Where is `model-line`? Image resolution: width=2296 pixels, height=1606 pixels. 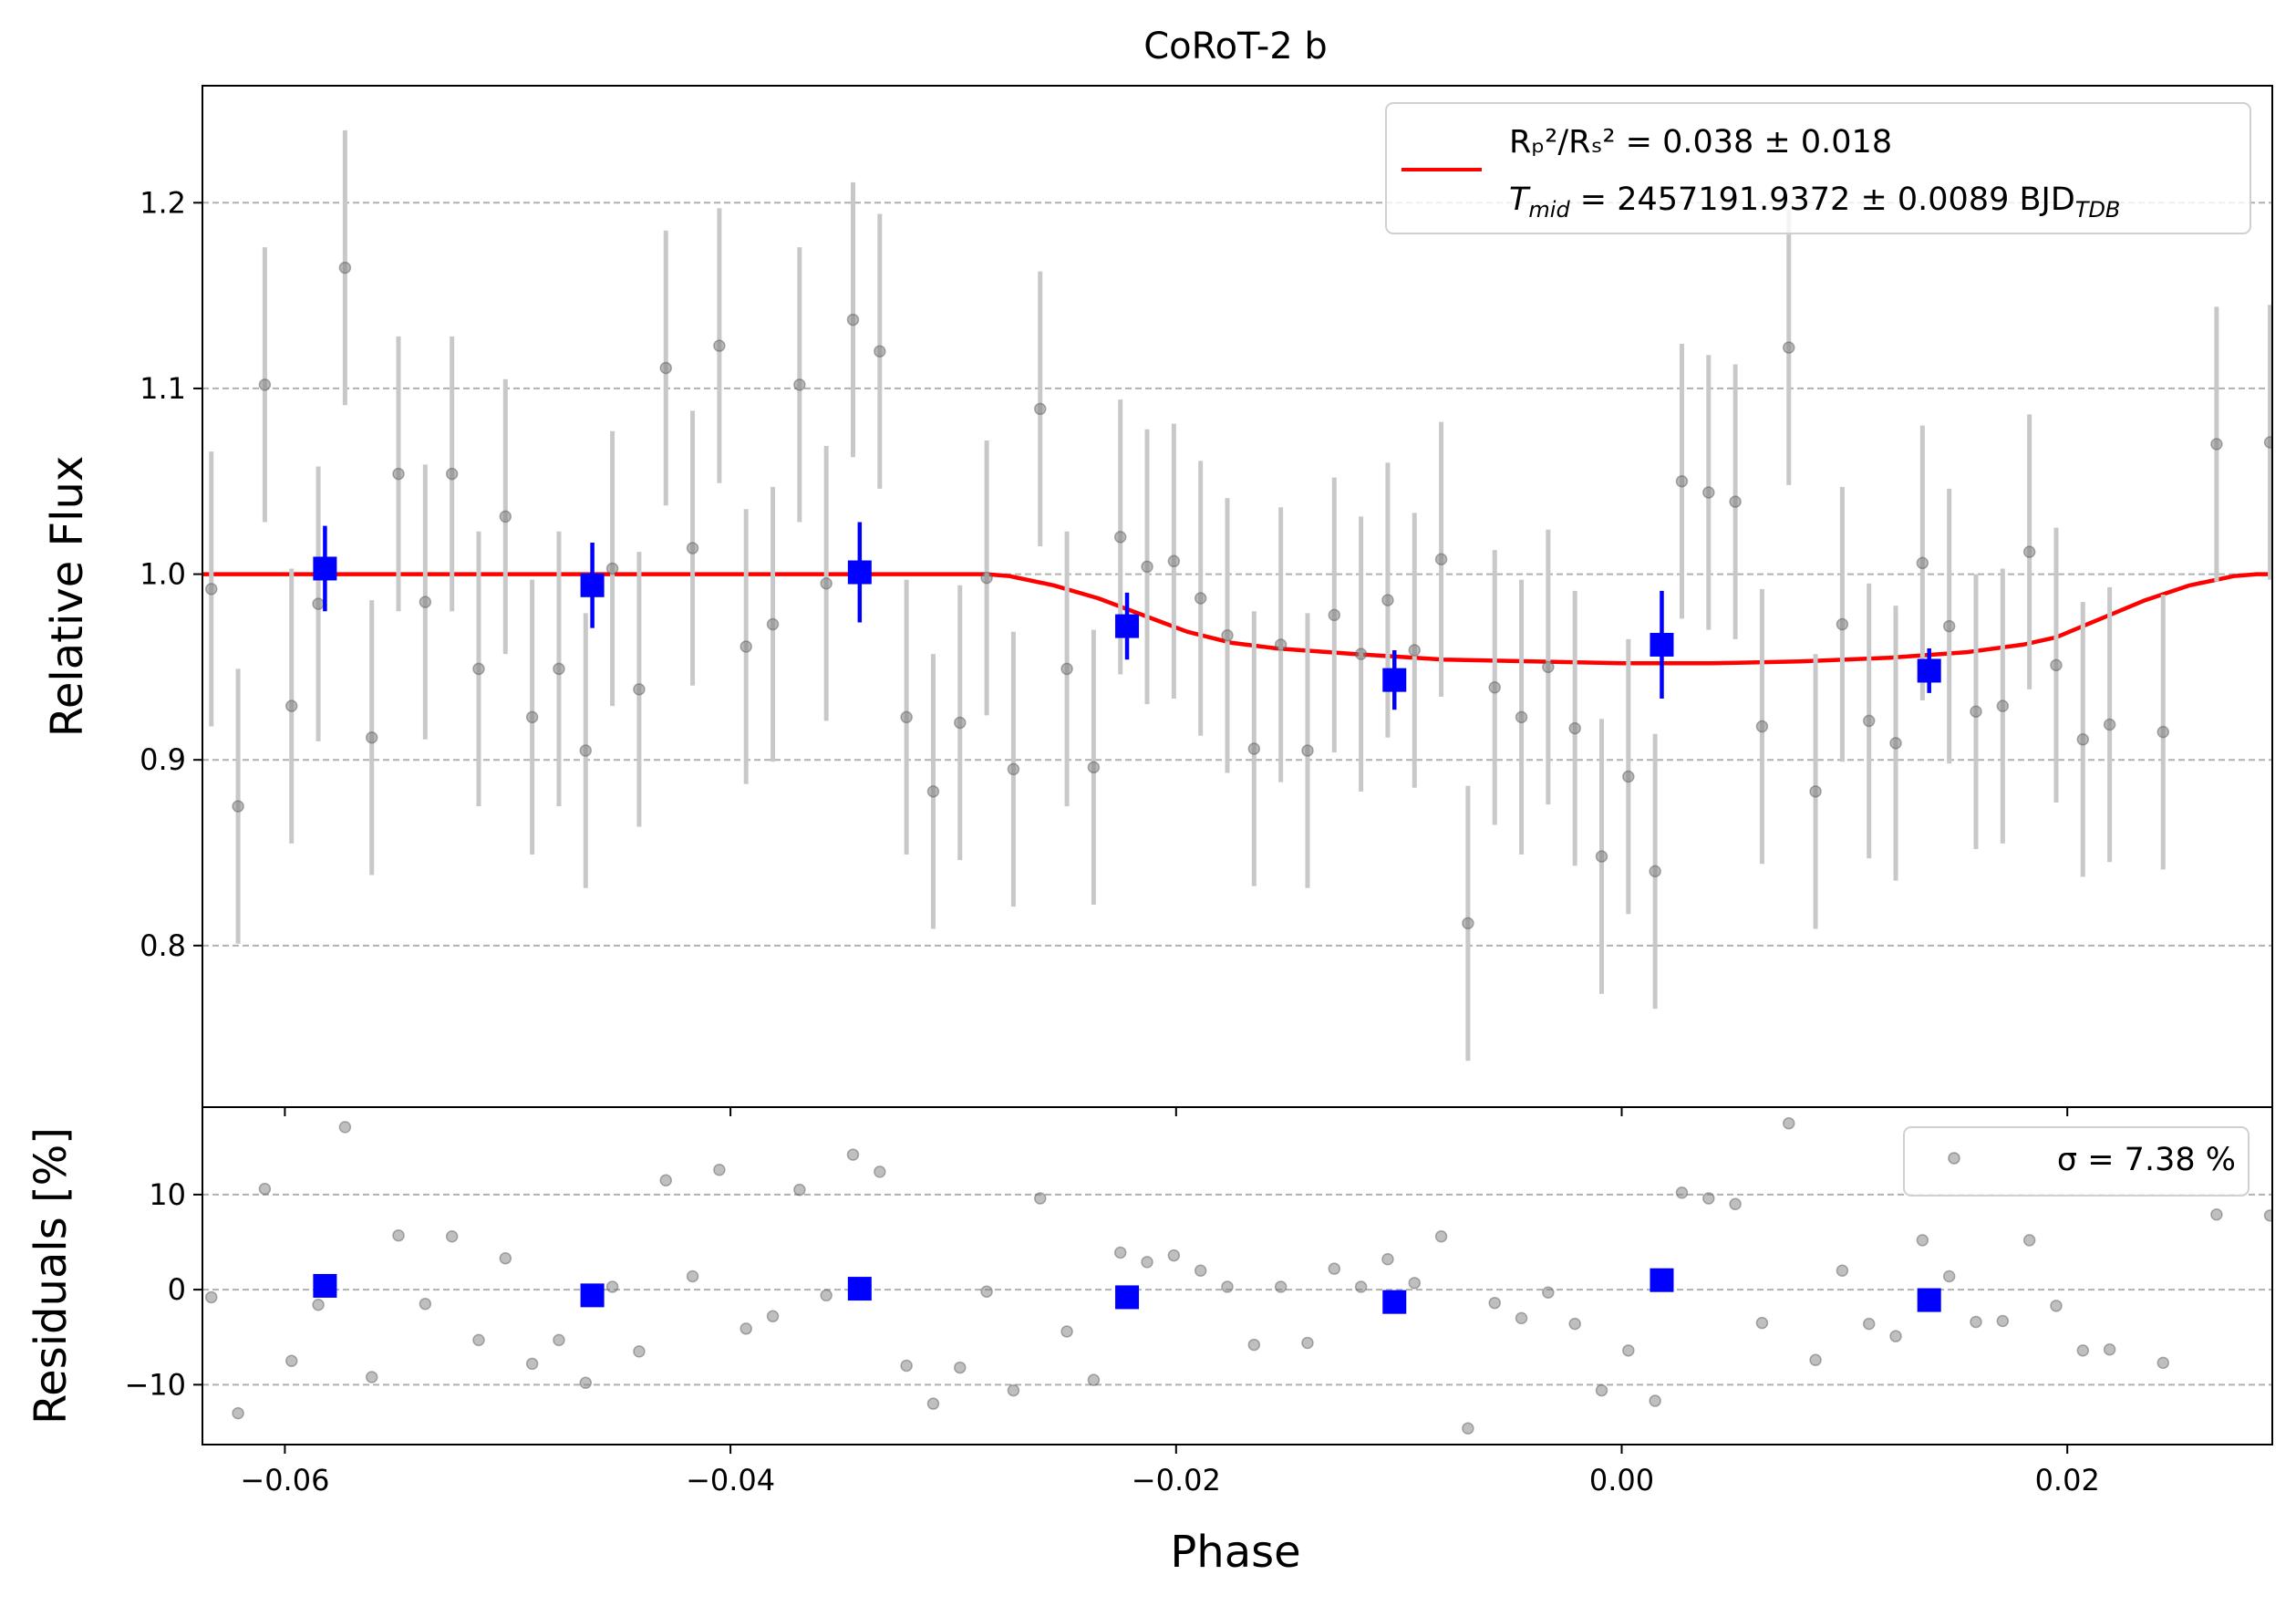 model-line is located at coordinates (1237, 619).